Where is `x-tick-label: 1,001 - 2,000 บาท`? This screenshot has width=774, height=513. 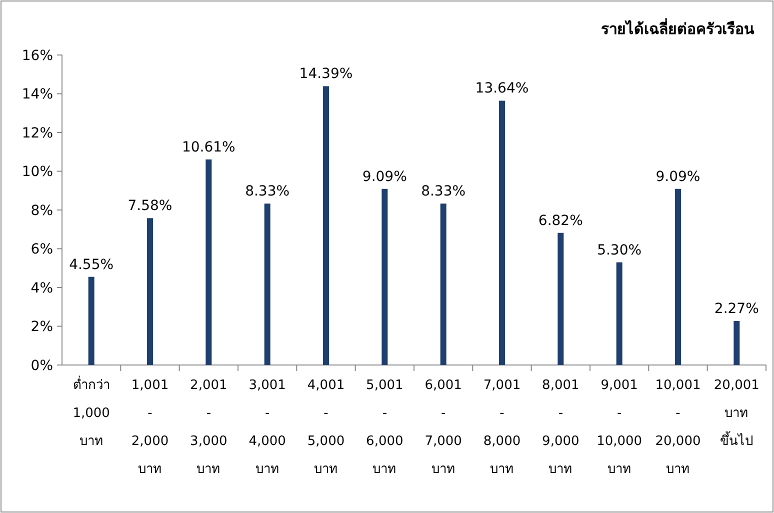 x-tick-label: 1,001 - 2,000 บาท is located at coordinates (150, 427).